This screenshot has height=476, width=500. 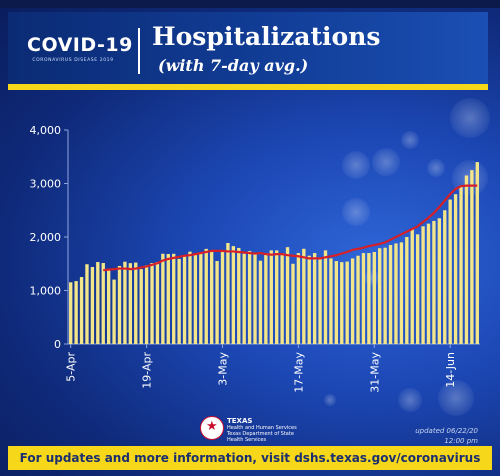 I want to click on avg-line, so click(x=290, y=228).